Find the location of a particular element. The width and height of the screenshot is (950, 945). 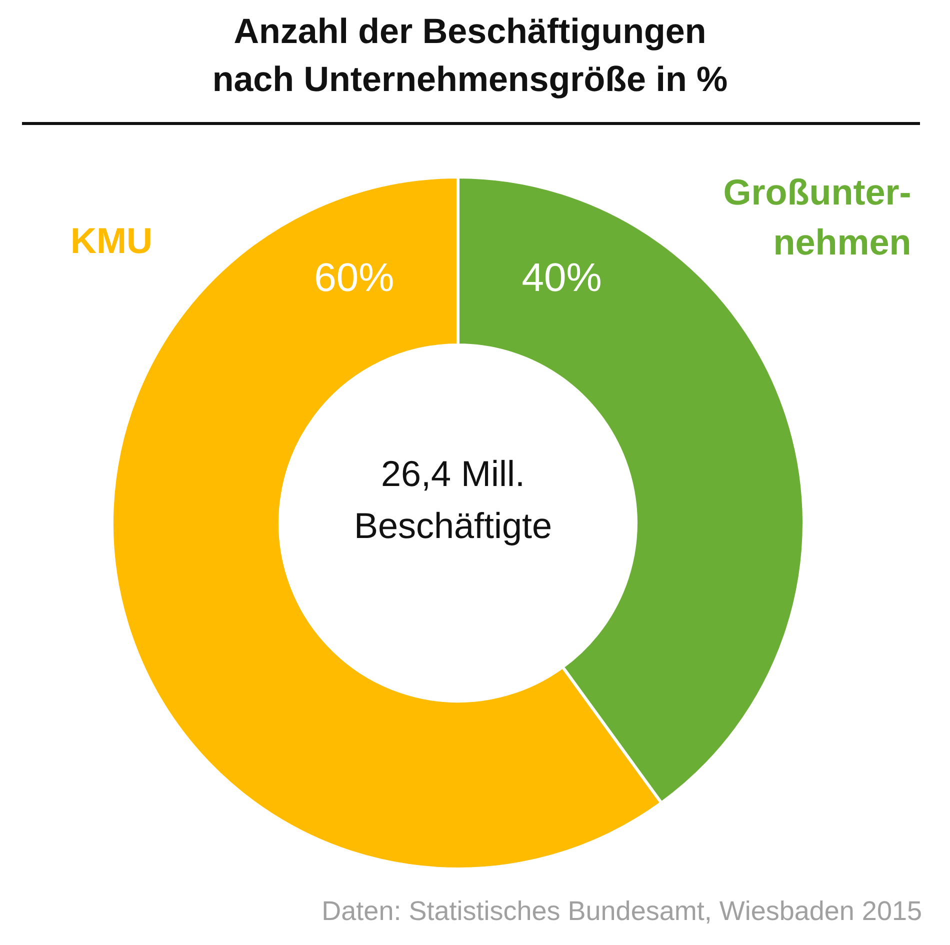

slice-label: KMU is located at coordinates (111, 241).